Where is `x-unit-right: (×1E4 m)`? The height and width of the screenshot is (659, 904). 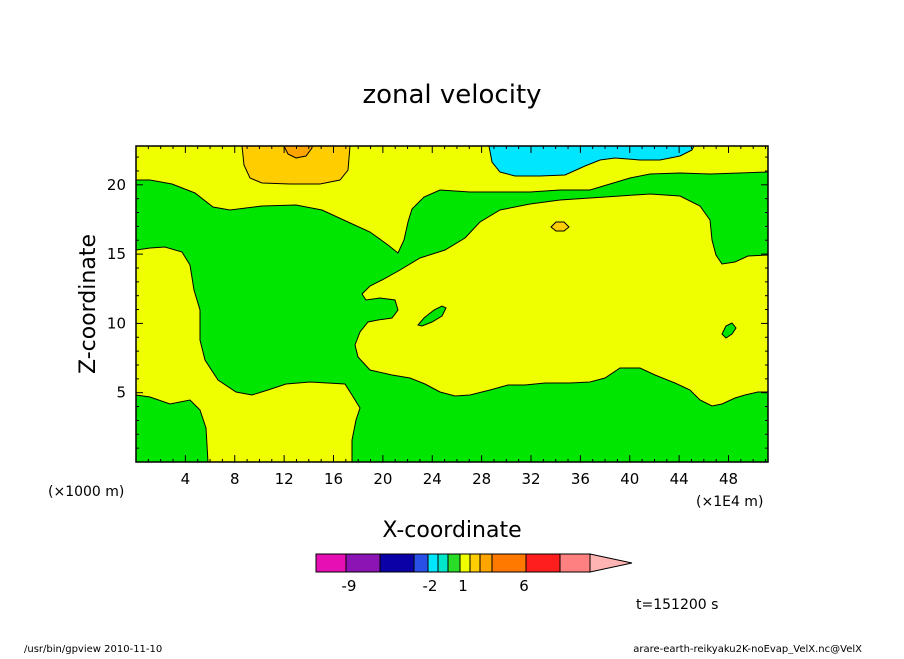 x-unit-right: (×1E4 m) is located at coordinates (729, 502).